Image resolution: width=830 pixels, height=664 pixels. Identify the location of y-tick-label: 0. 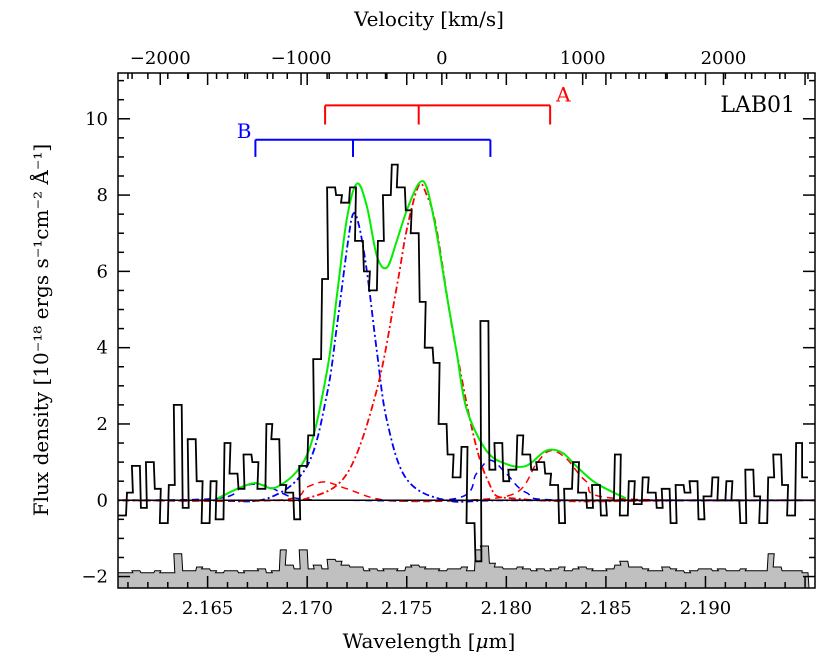
(102, 500).